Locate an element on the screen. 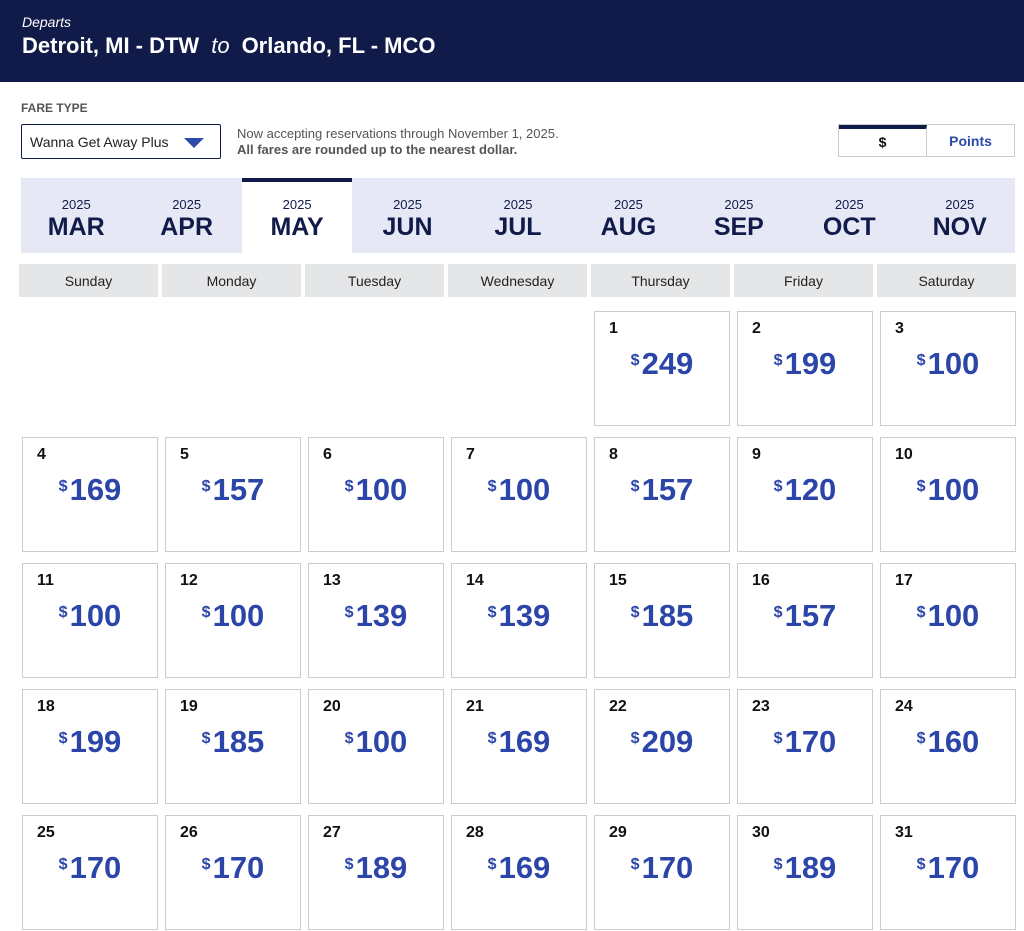 Image resolution: width=1024 pixels, height=931 pixels. day-number: 6 is located at coordinates (327, 454).